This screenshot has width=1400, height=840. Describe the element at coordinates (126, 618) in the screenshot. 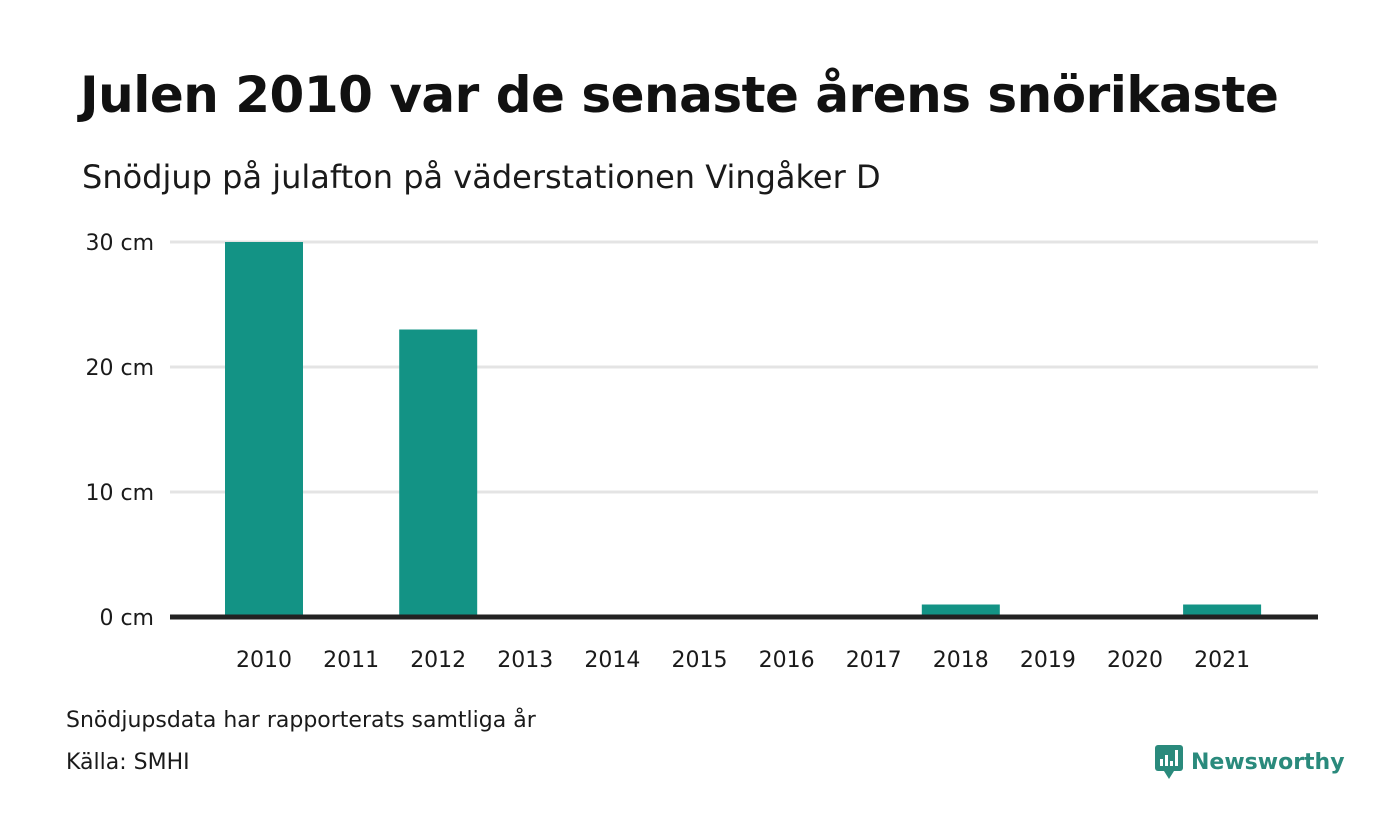

I see `y-tick-label: 0 cm` at that location.